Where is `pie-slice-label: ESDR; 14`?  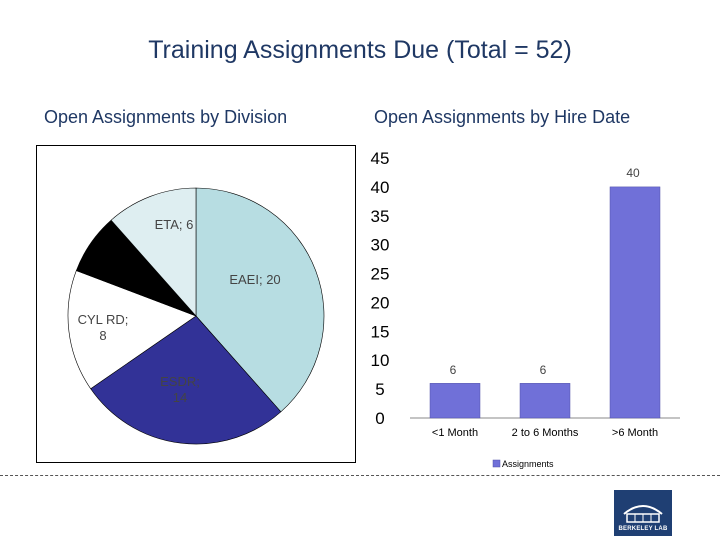 pie-slice-label: ESDR; 14 is located at coordinates (180, 389).